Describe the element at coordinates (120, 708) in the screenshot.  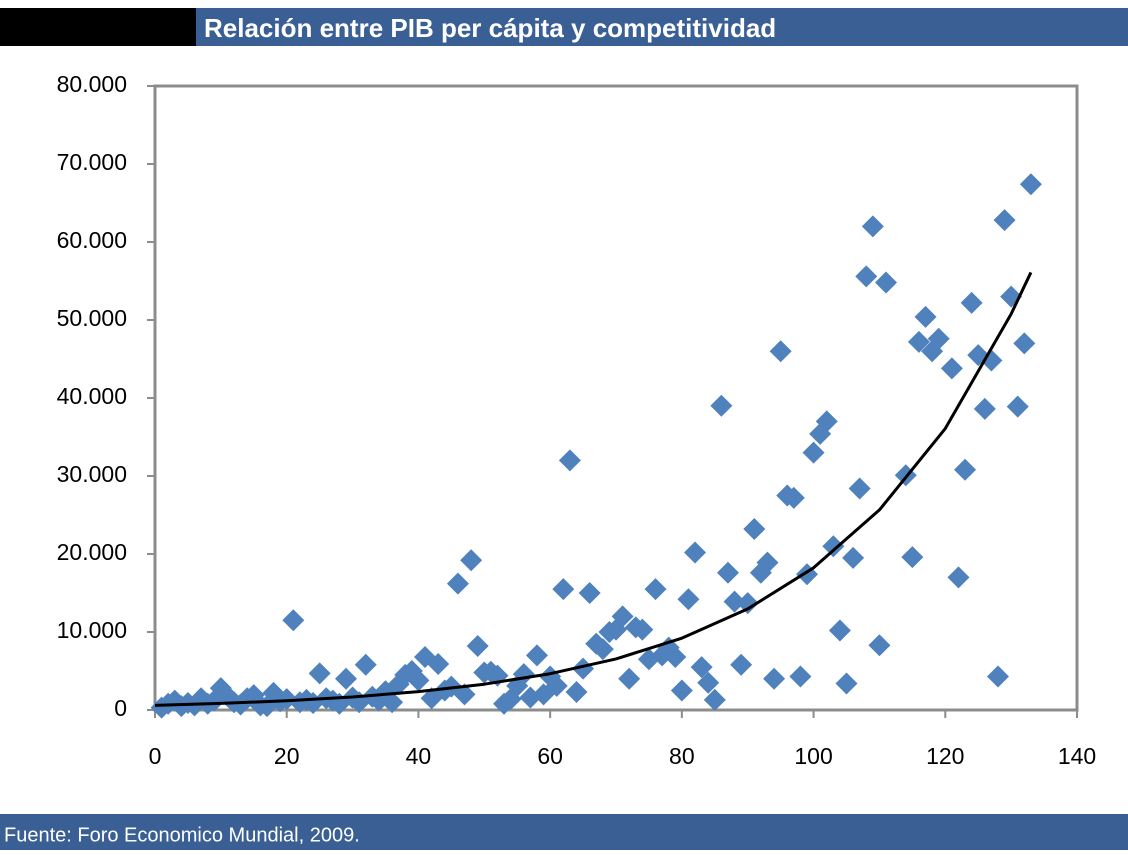
I see `y-tick-label: 0` at that location.